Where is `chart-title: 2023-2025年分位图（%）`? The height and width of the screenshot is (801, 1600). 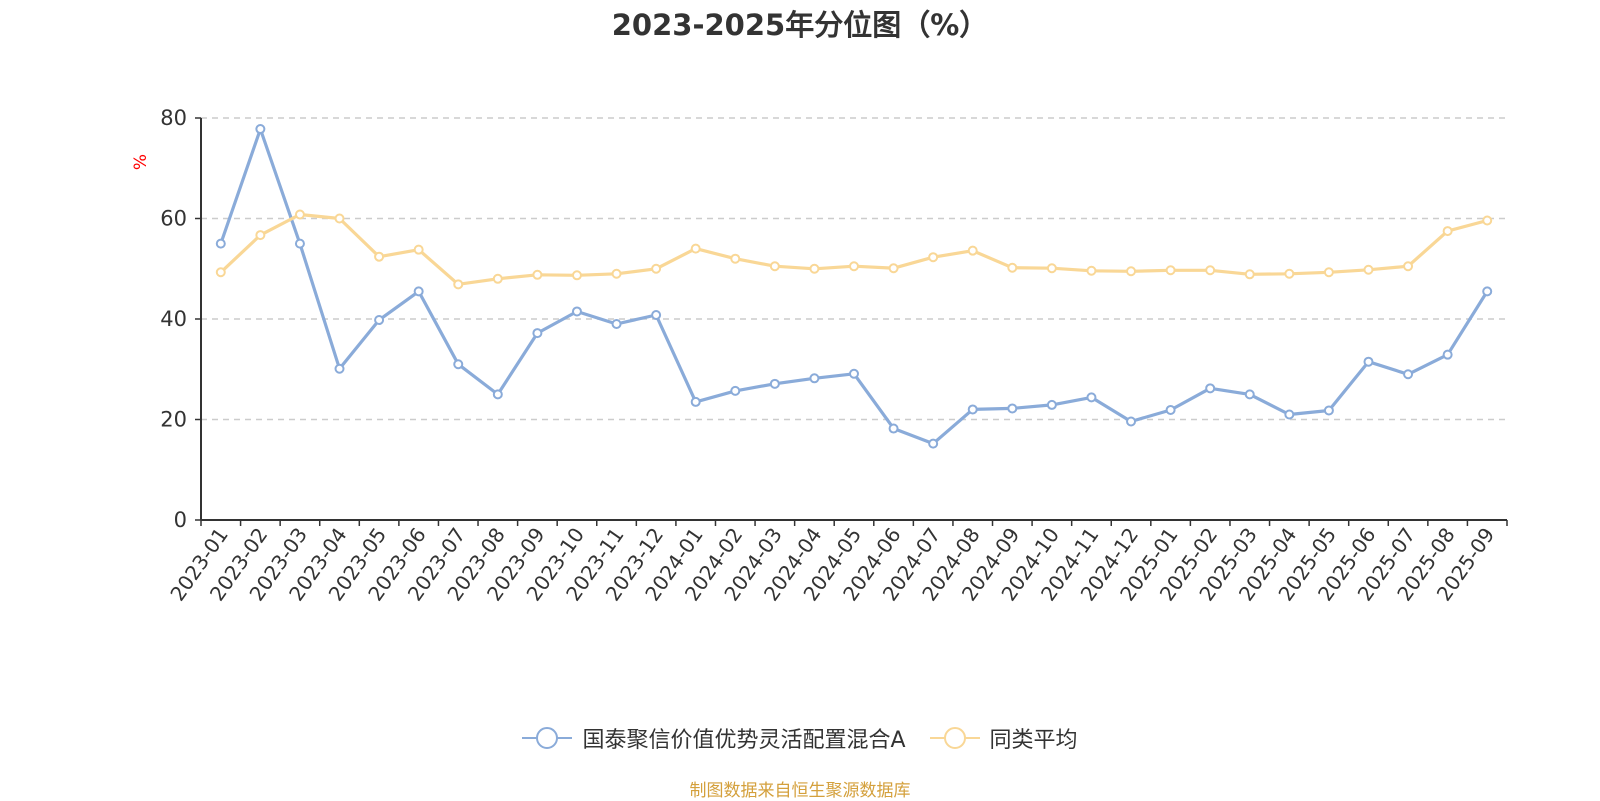
chart-title: 2023-2025年分位图（%） is located at coordinates (800, 25).